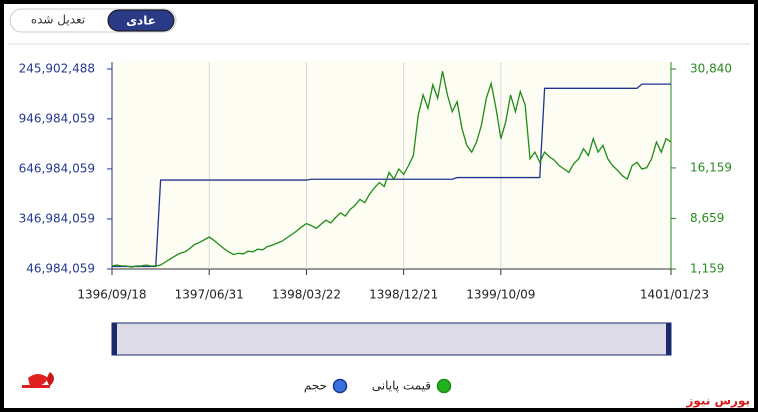  Describe the element at coordinates (38, 380) in the screenshot. I see `watermark` at that location.